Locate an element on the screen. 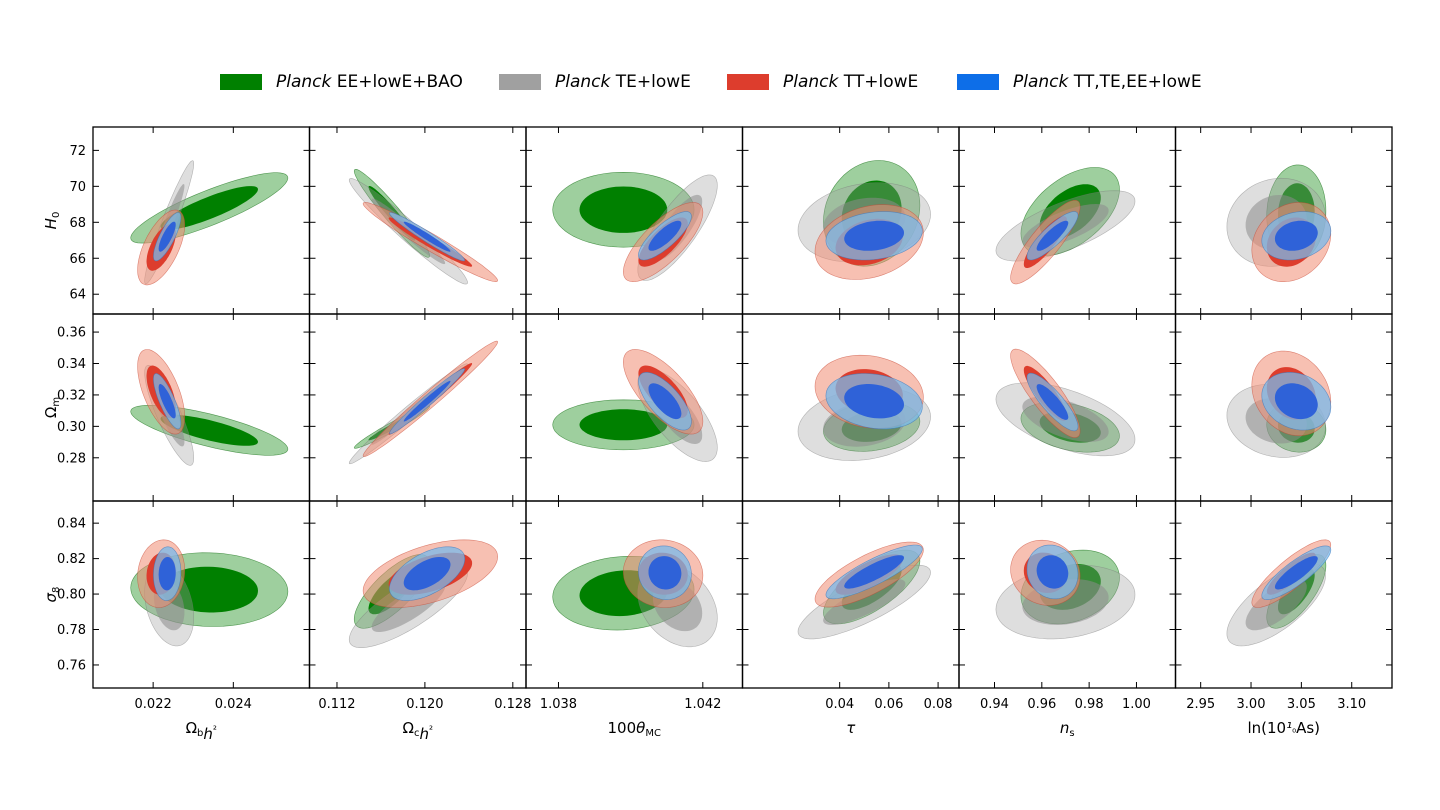 This screenshot has height=810, width=1440. x-tick-label: 1.00 is located at coordinates (1136, 704).